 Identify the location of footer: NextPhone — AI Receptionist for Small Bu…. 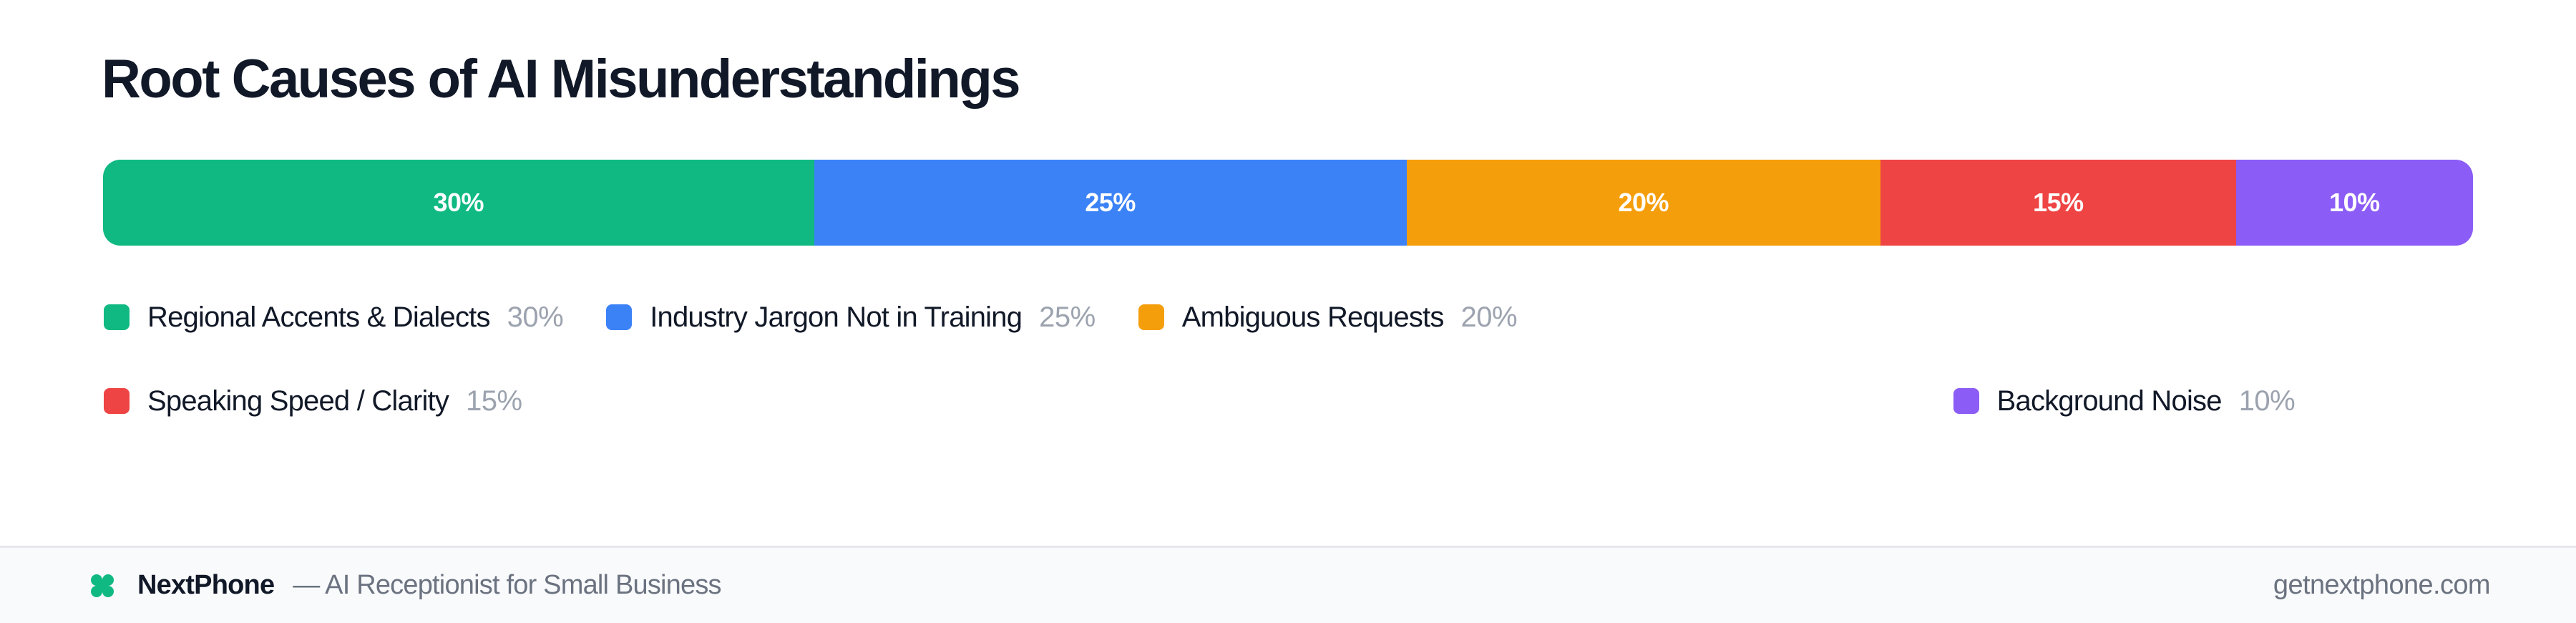
(1288, 584).